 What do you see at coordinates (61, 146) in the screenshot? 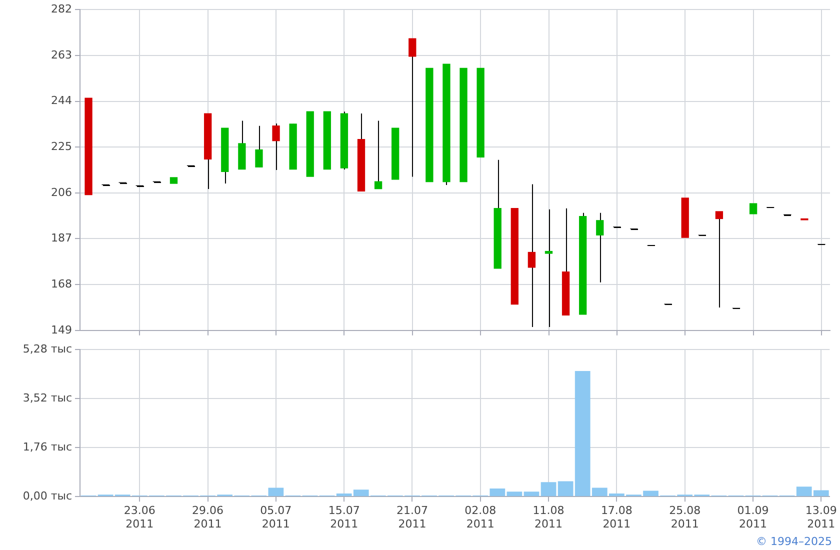
I see `y-tick-label: 225` at bounding box center [61, 146].